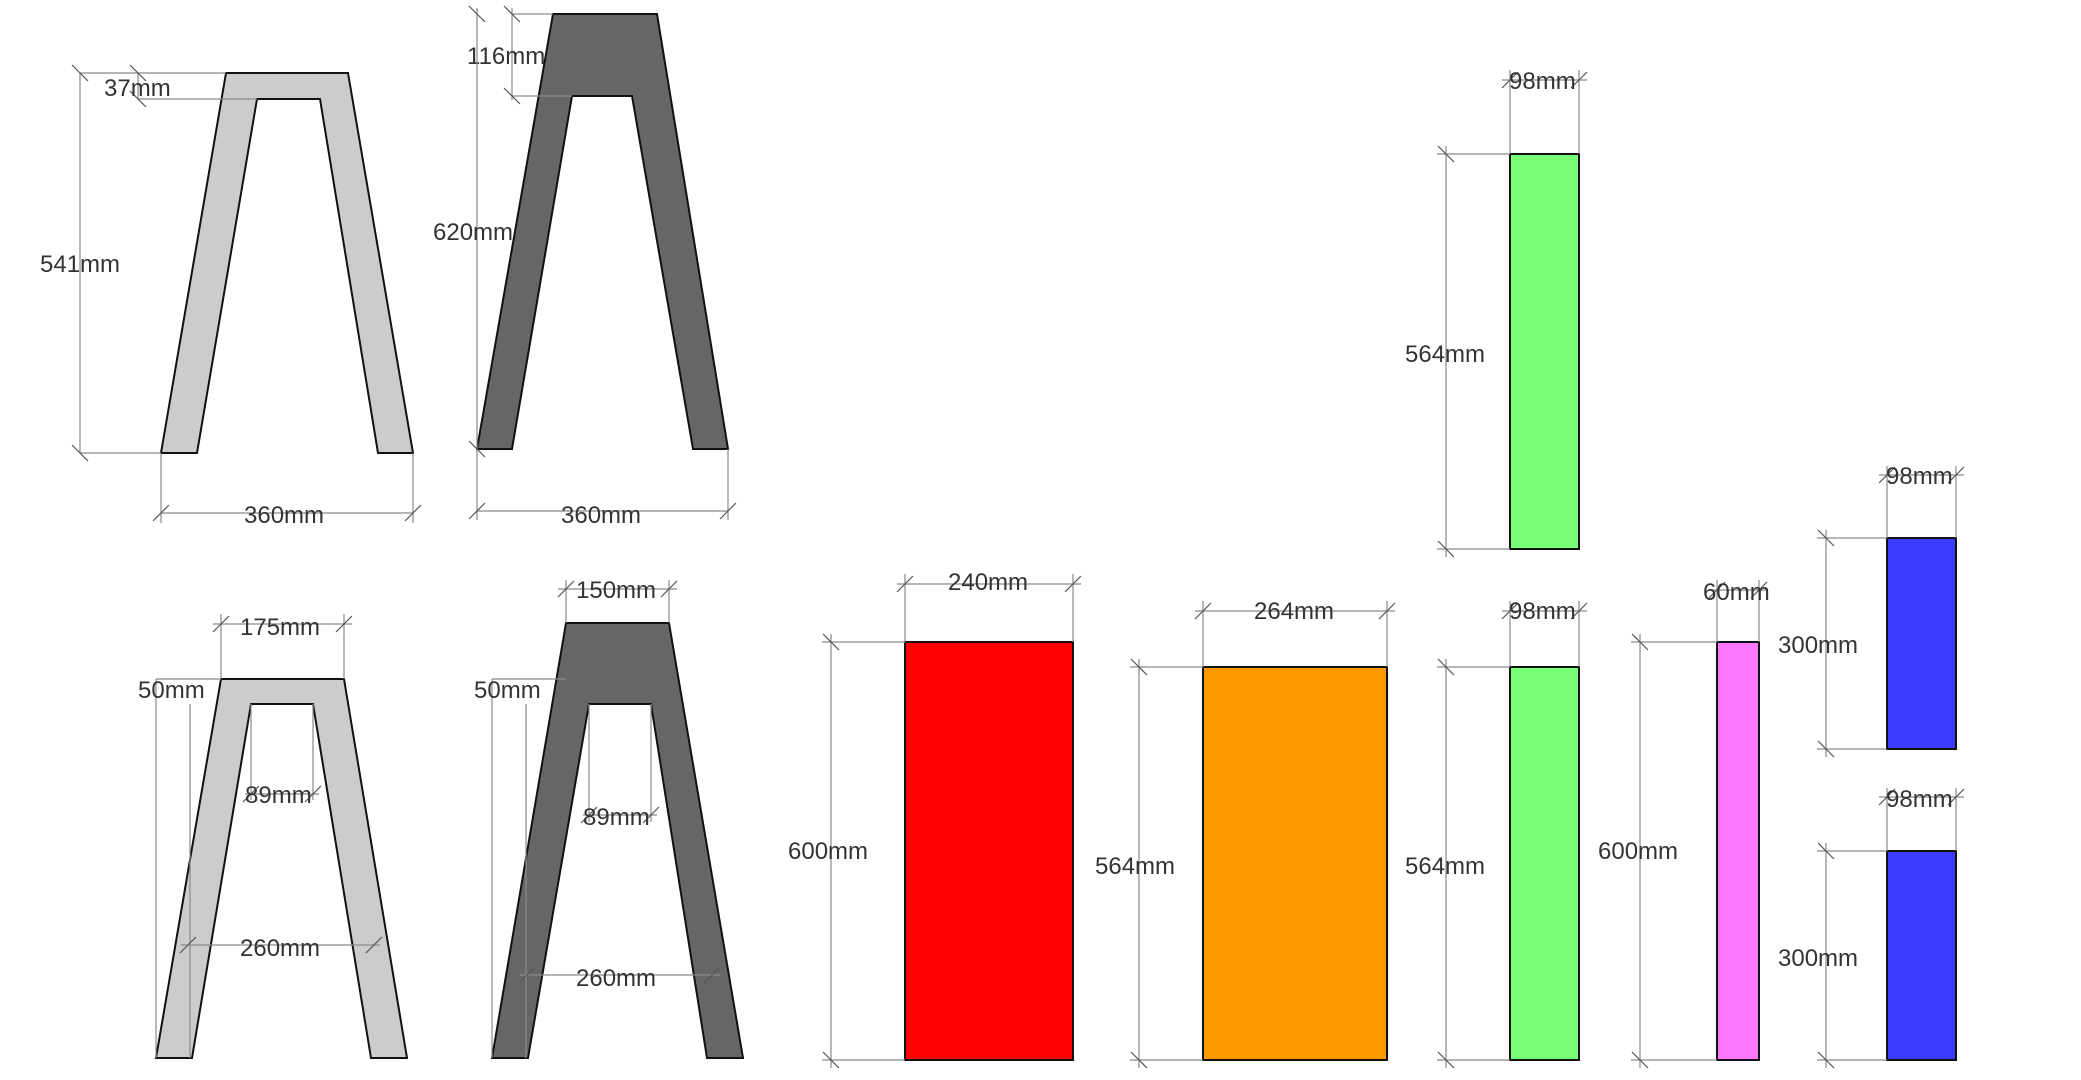  What do you see at coordinates (1638, 851) in the screenshot?
I see `dim-pink-height: 600mm` at bounding box center [1638, 851].